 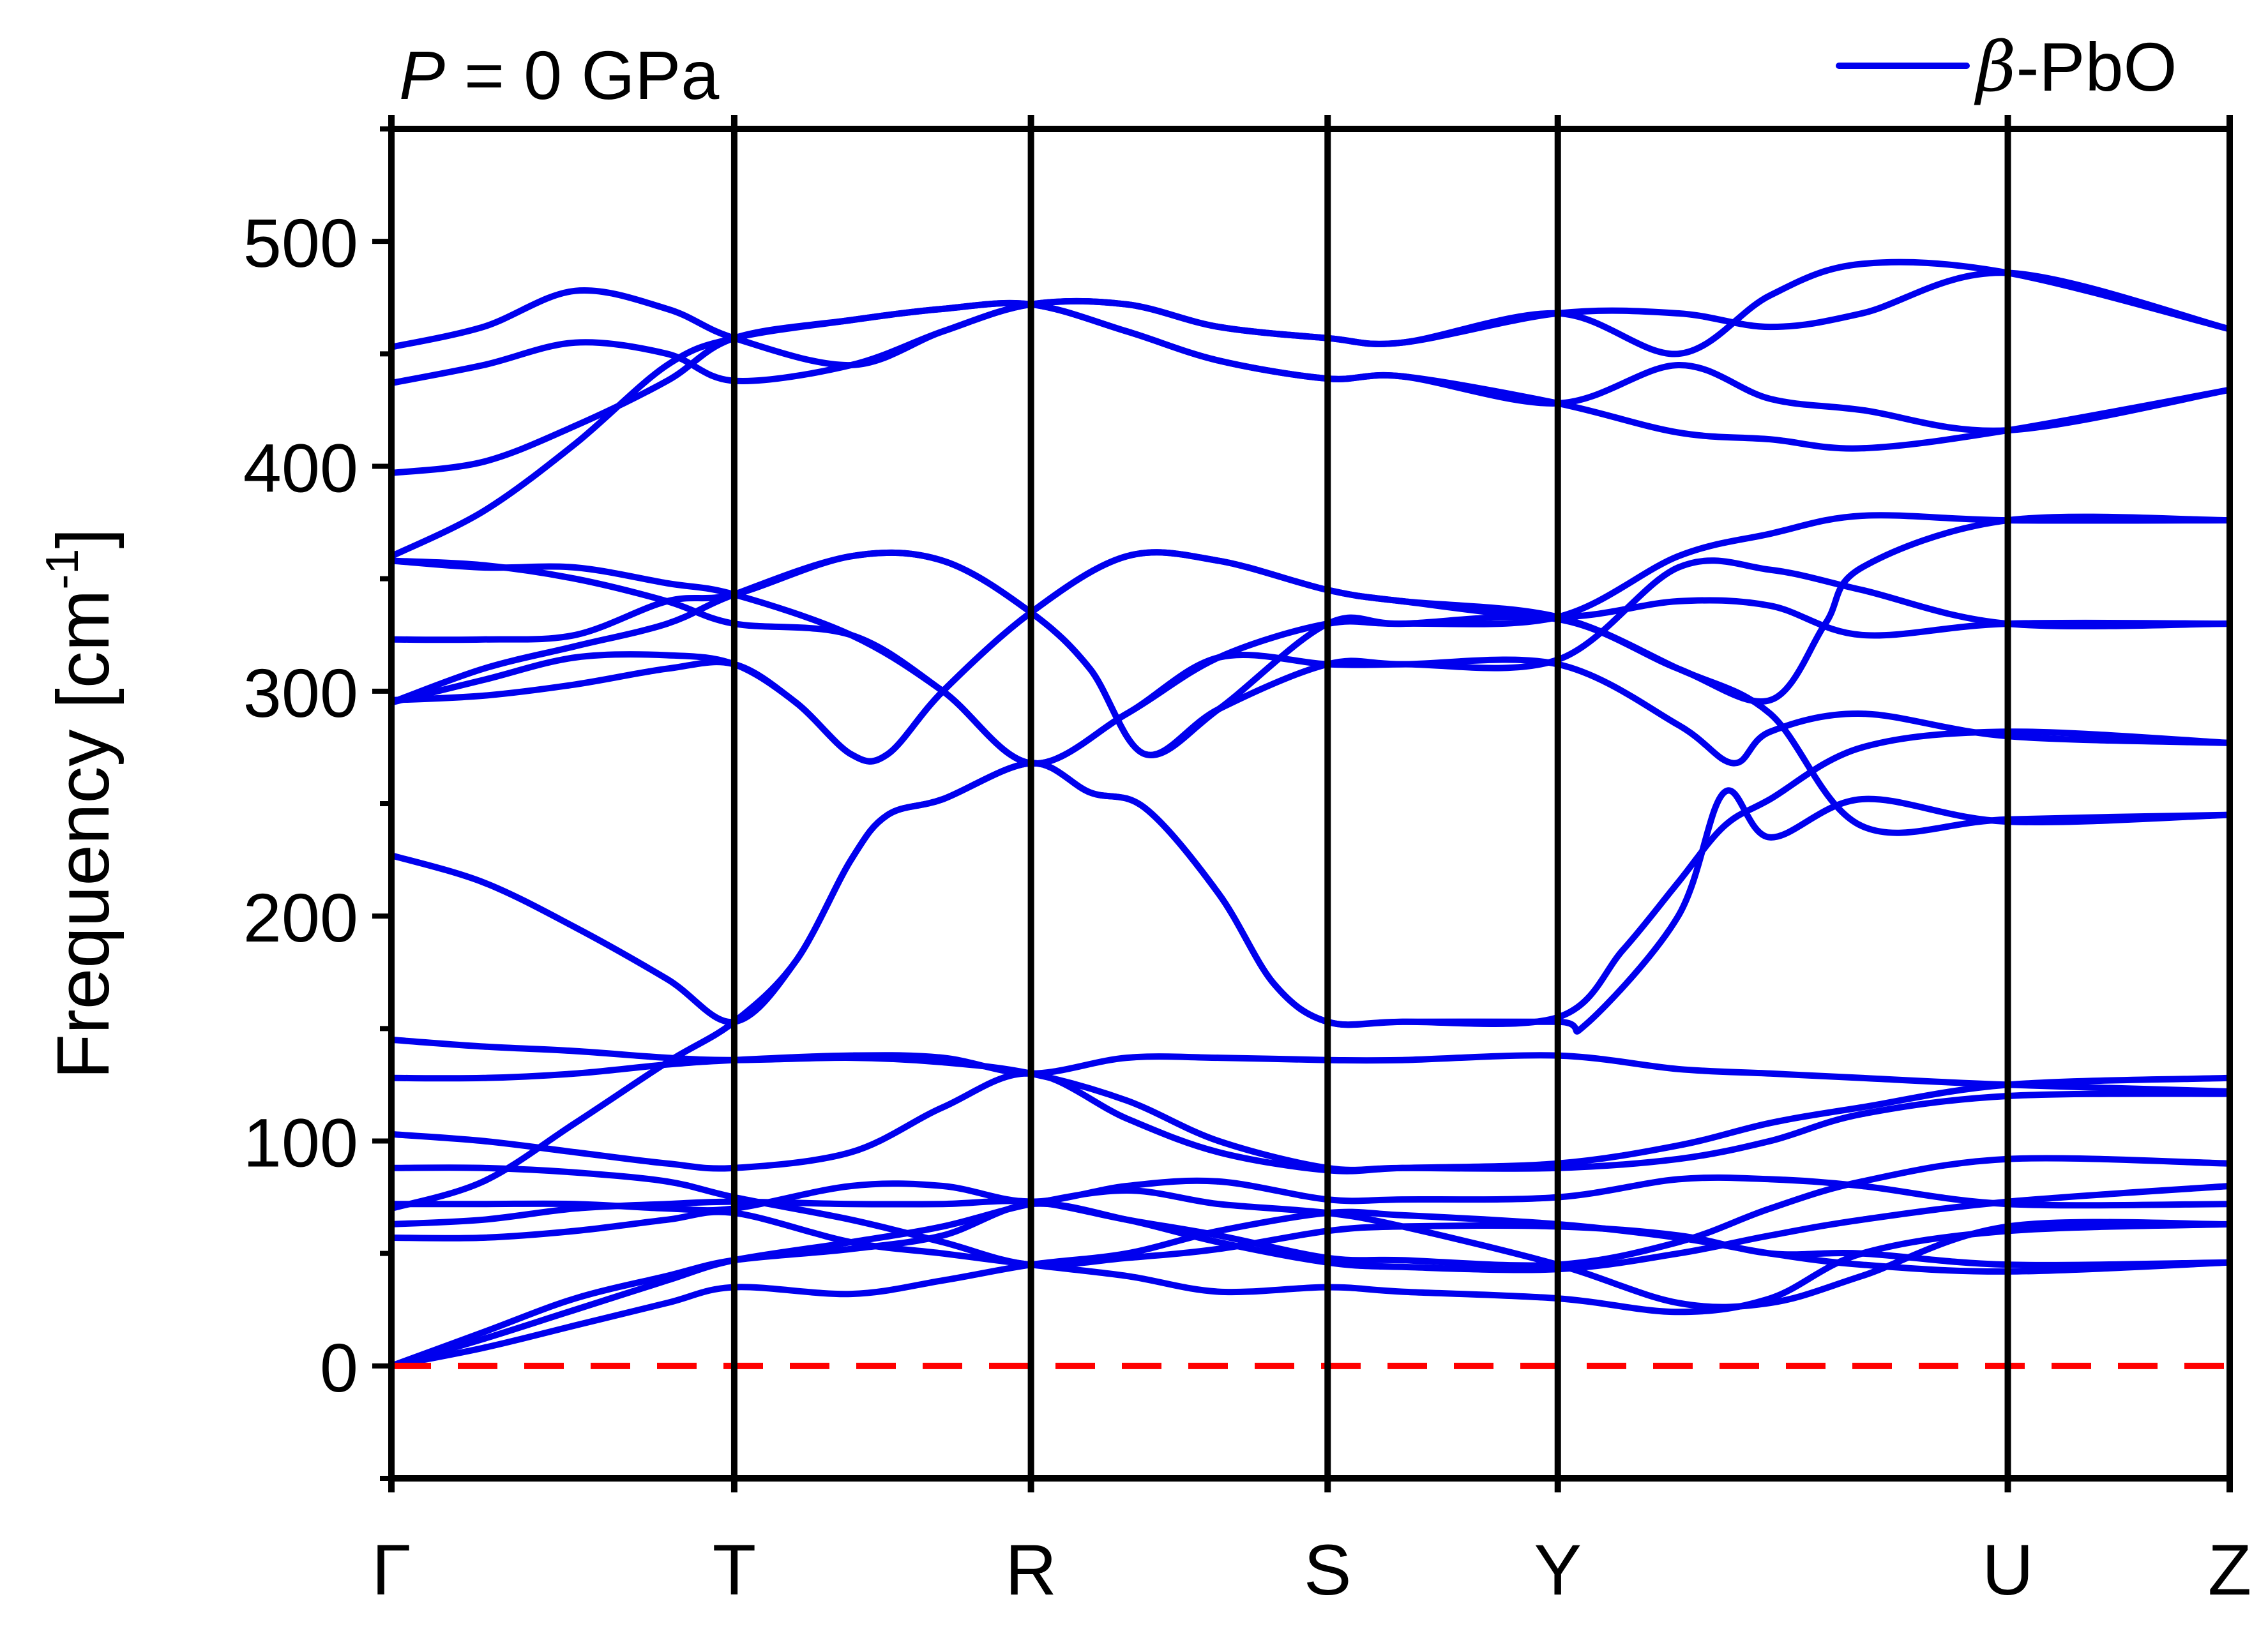 I want to click on y-axis-label: Frequency [cm-1], so click(x=81, y=804).